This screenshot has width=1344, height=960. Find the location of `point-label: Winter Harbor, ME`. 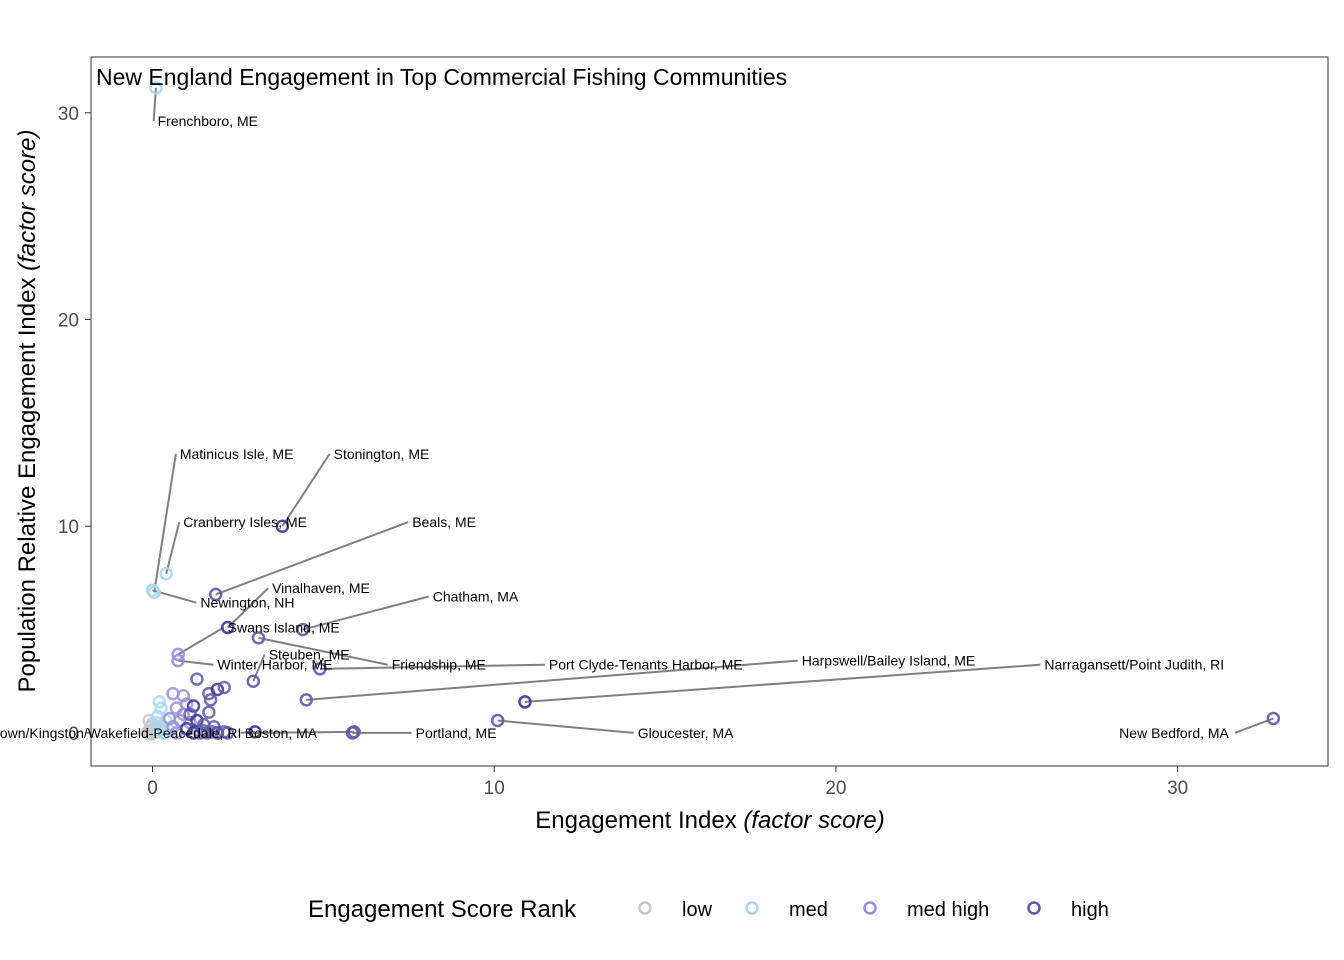

point-label: Winter Harbor, ME is located at coordinates (274, 665).